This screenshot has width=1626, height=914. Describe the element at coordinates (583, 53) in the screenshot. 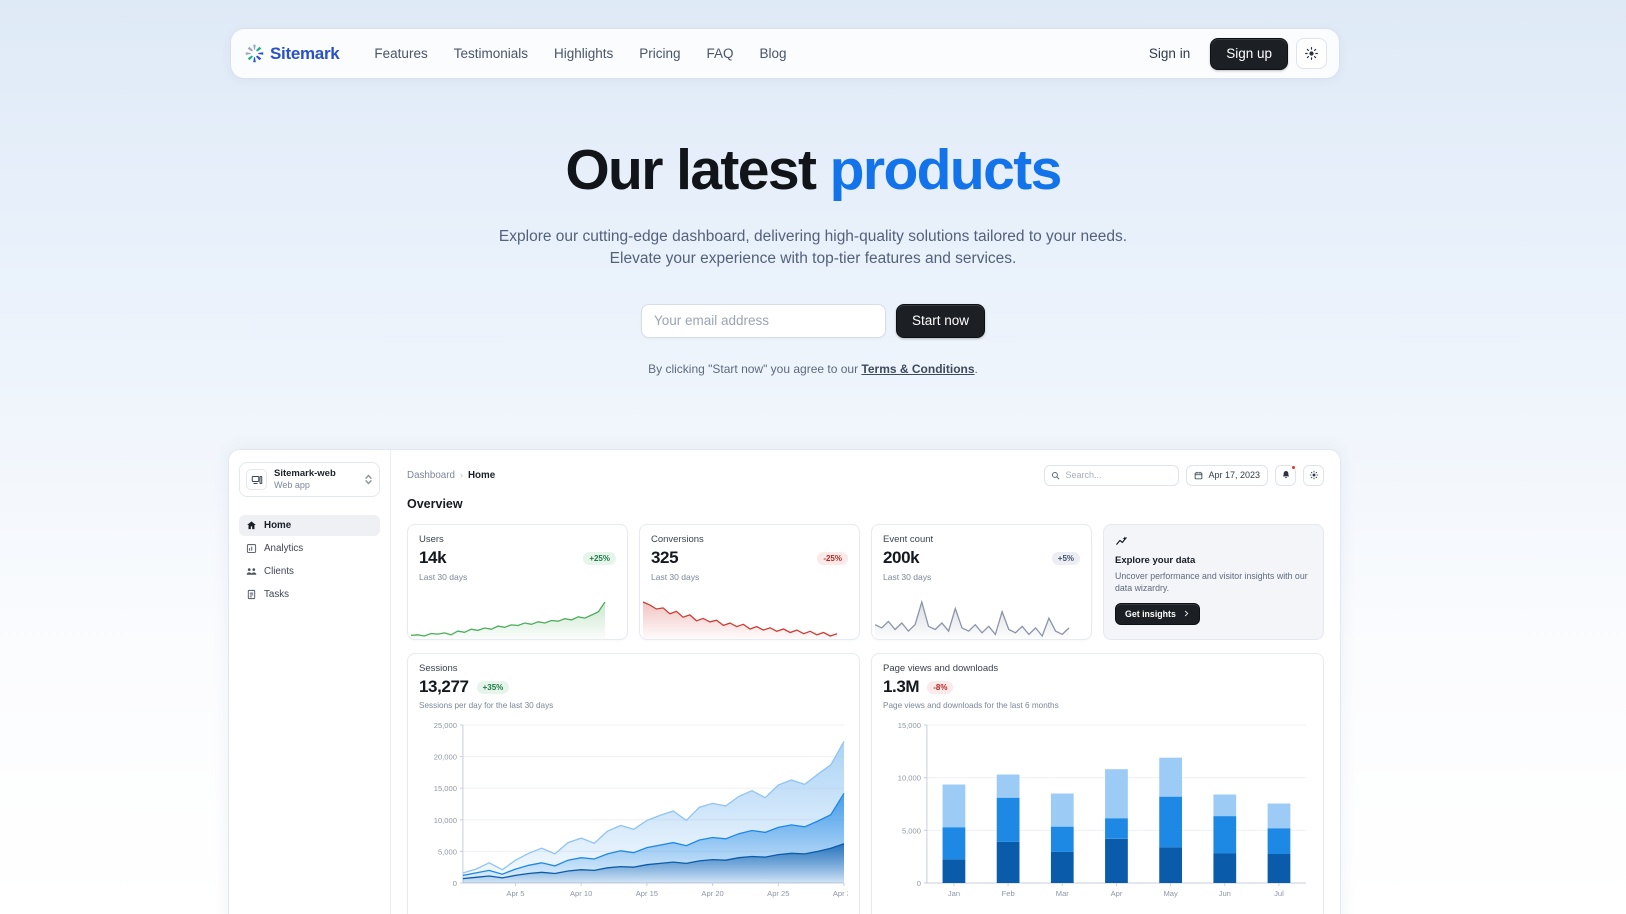

I see `nav-item-highlights: Highlights` at that location.